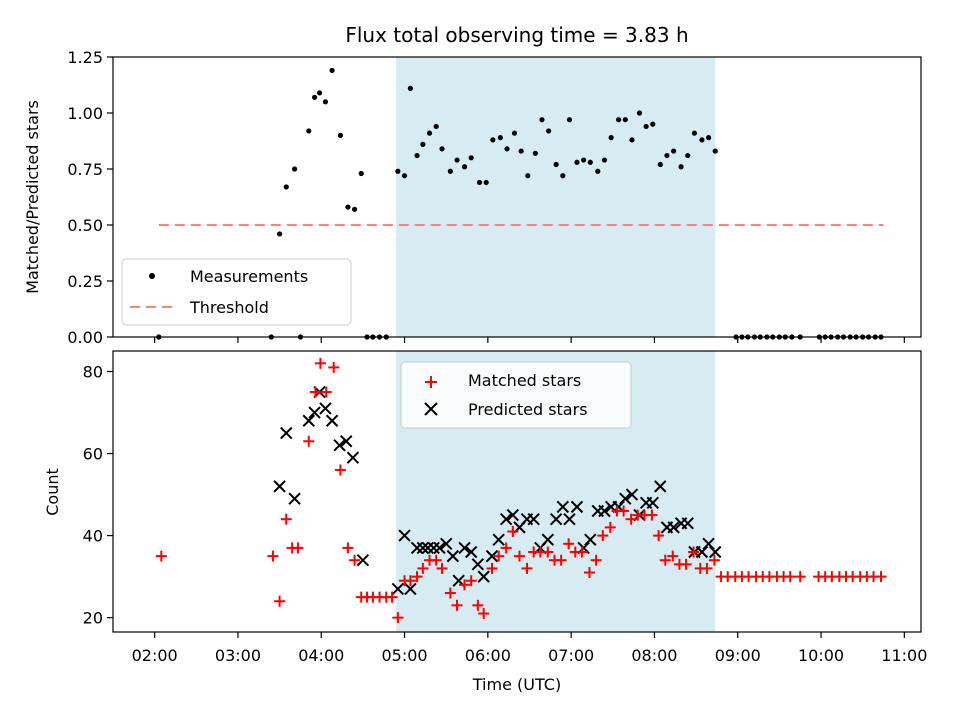 The image size is (960, 720). I want to click on top-x-ticks, so click(529, 340).